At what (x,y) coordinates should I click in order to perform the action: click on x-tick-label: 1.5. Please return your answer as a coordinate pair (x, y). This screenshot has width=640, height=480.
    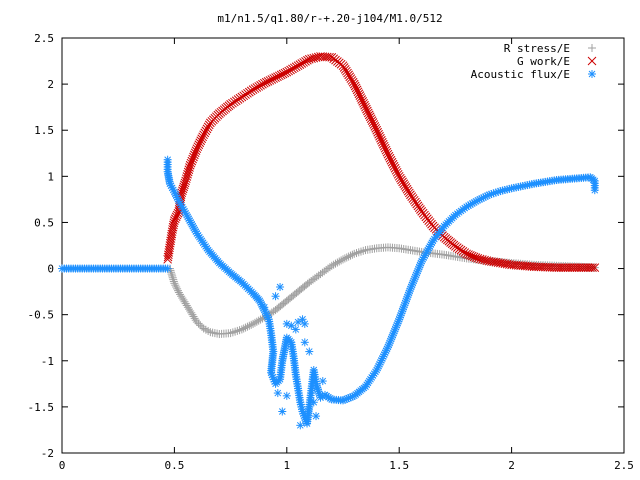
    Looking at the image, I should click on (399, 465).